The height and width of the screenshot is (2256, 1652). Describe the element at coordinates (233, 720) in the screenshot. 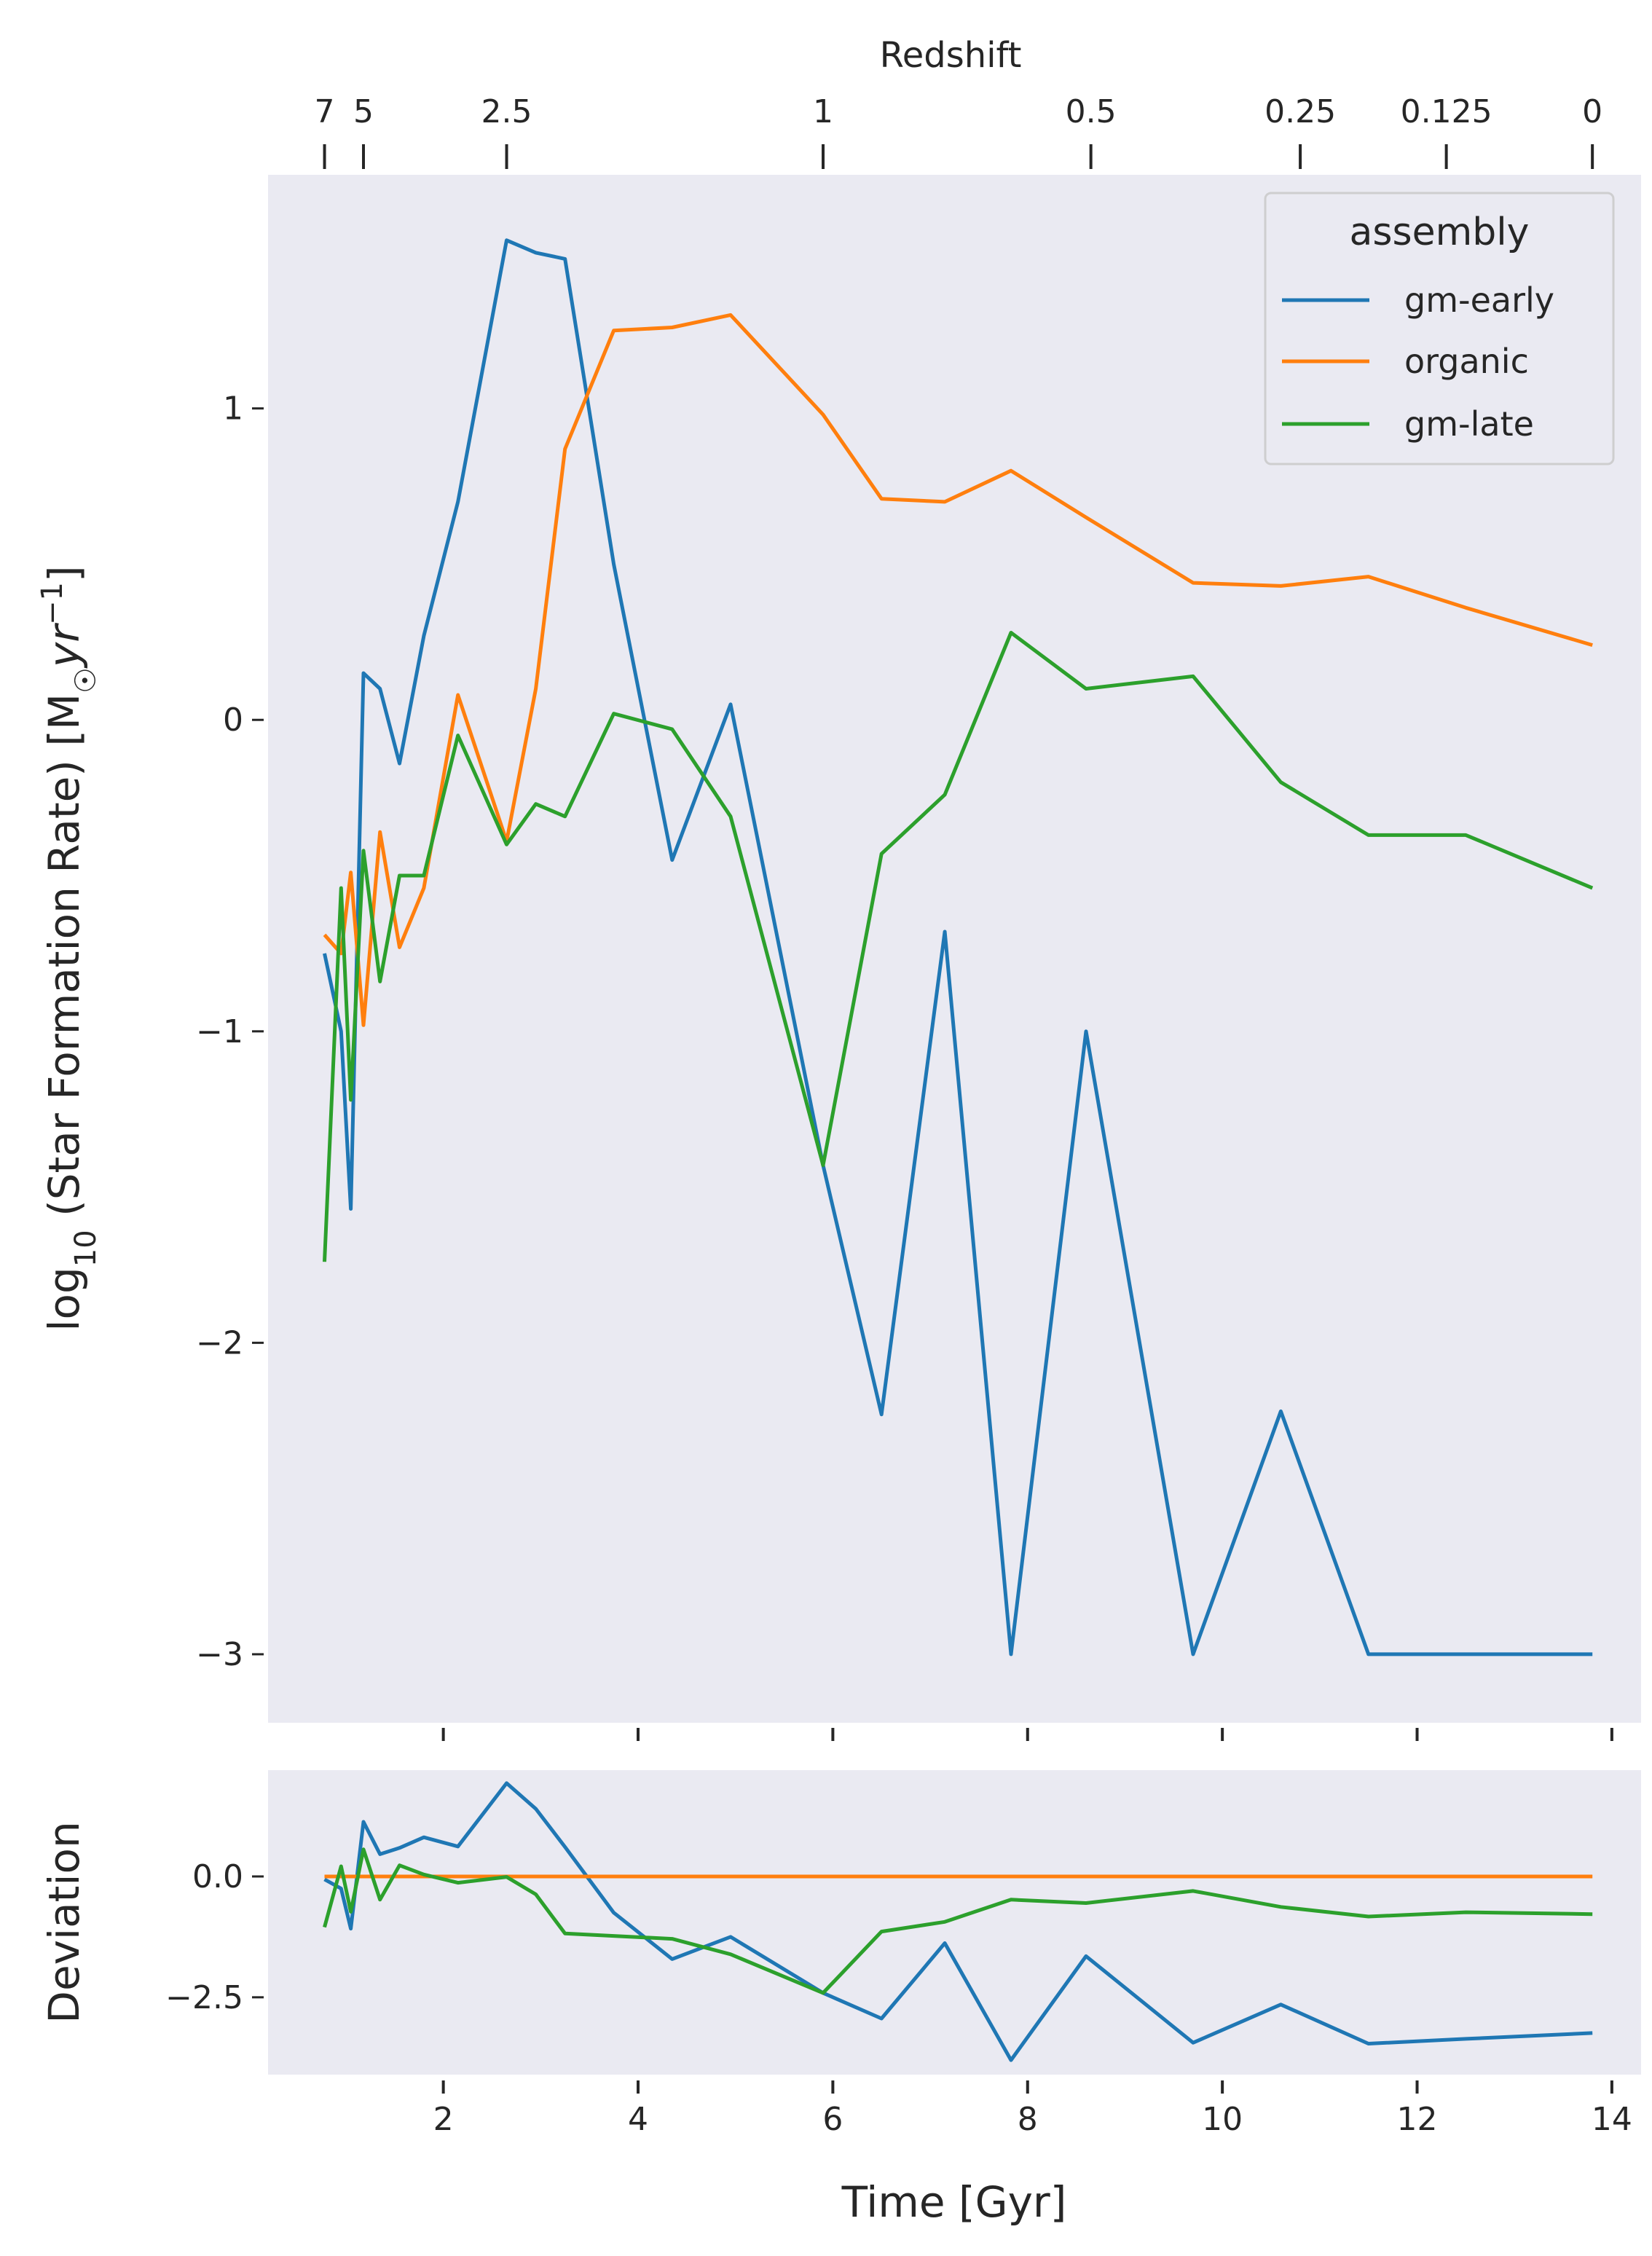

I see `main-y-tick-label: 0` at that location.